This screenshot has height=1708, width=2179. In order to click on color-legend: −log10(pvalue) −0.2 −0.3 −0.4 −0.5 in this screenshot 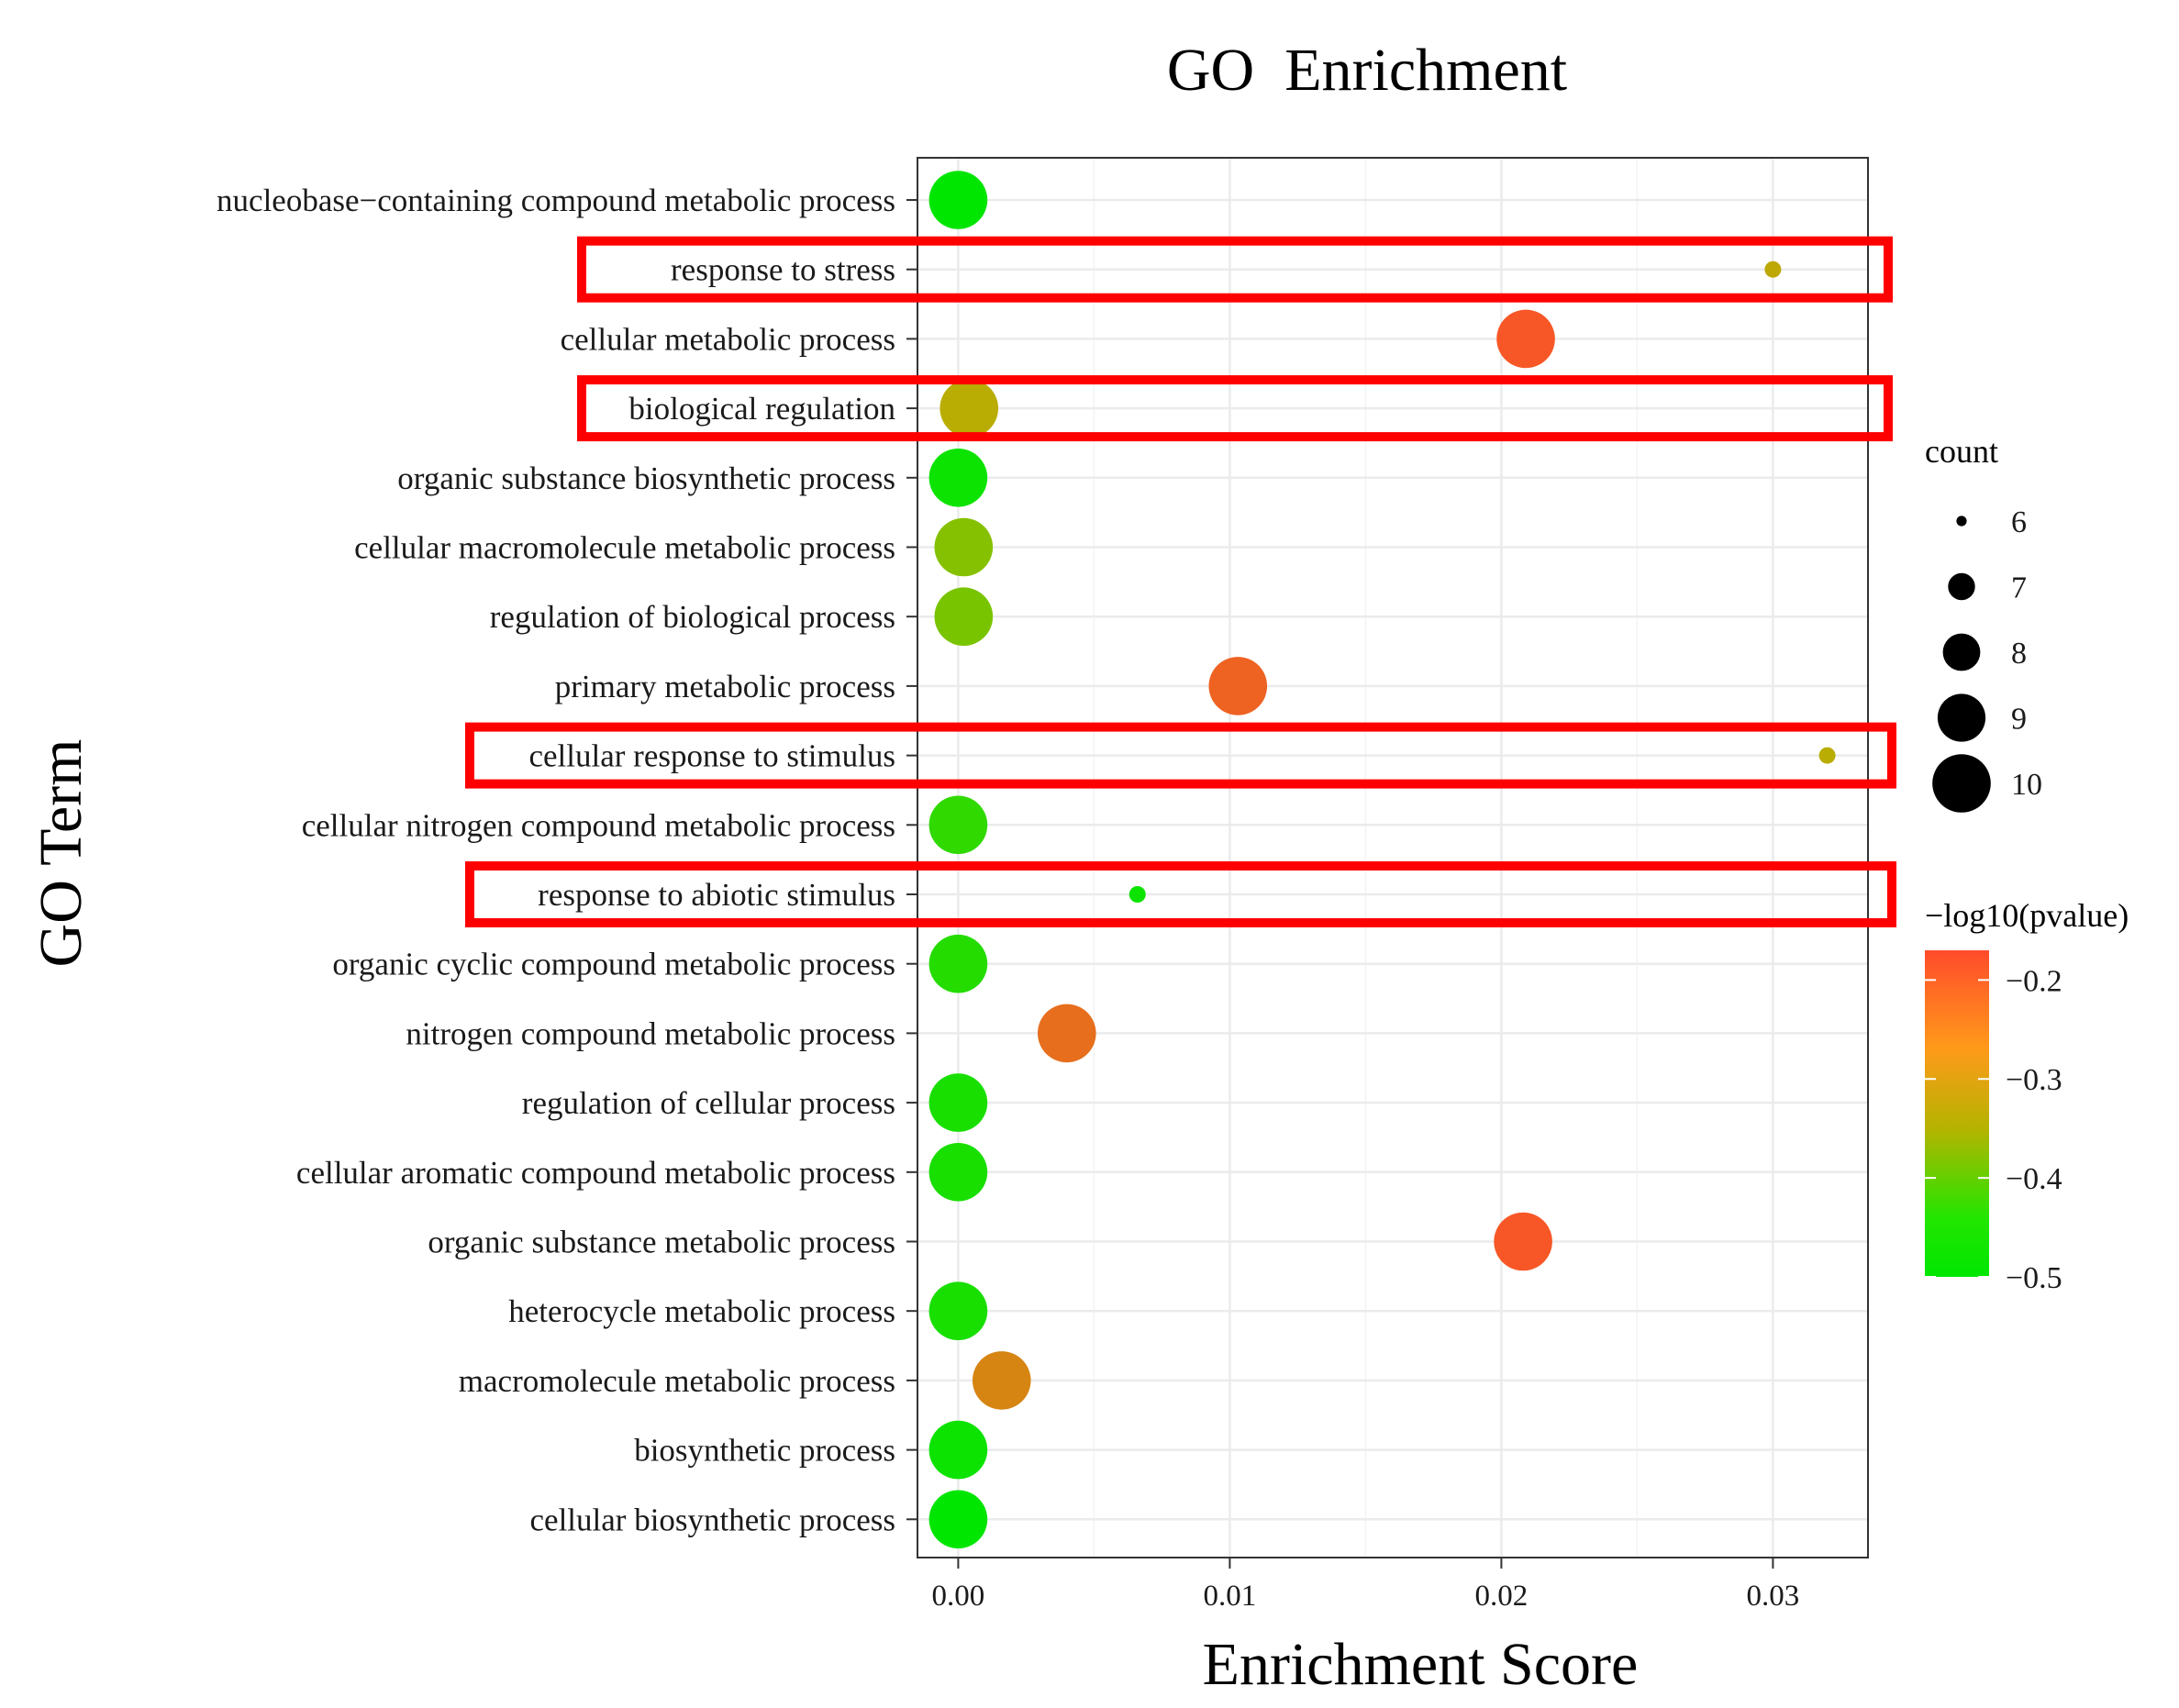, I will do `click(2027, 1096)`.